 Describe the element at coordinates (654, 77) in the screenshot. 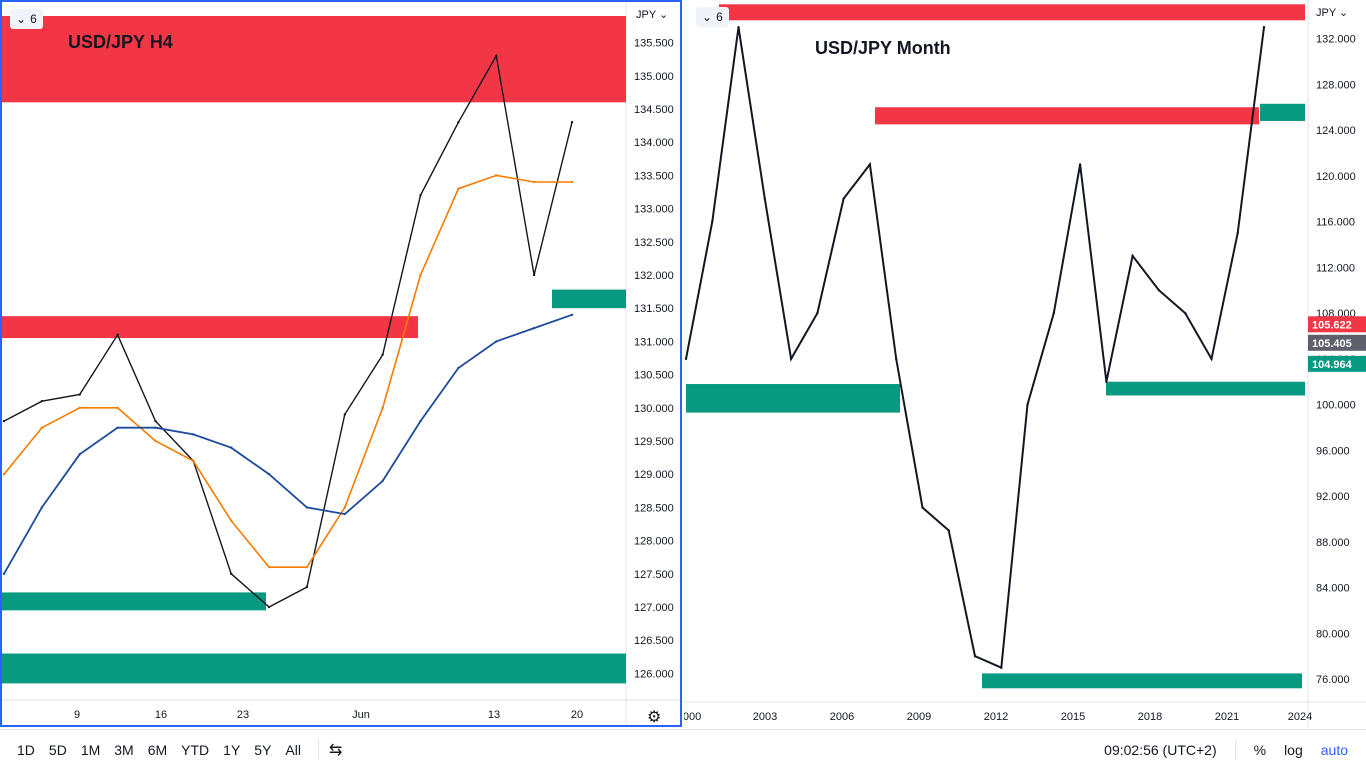

I see `y-tick-label: 135.000` at that location.